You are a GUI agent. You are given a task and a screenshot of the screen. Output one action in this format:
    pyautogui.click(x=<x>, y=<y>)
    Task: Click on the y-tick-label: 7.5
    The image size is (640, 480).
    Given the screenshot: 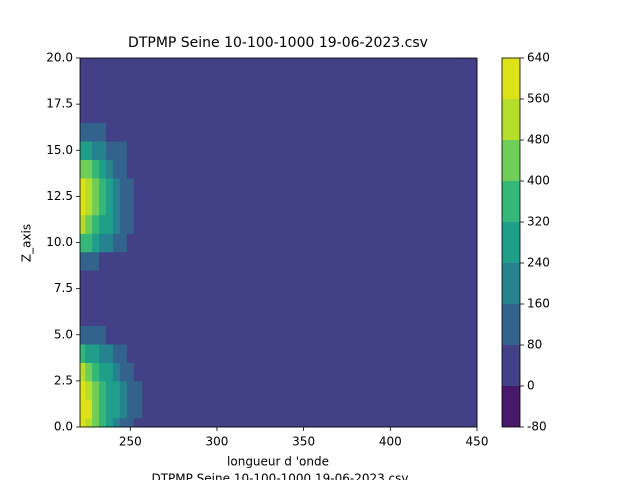 What is the action you would take?
    pyautogui.click(x=63, y=288)
    